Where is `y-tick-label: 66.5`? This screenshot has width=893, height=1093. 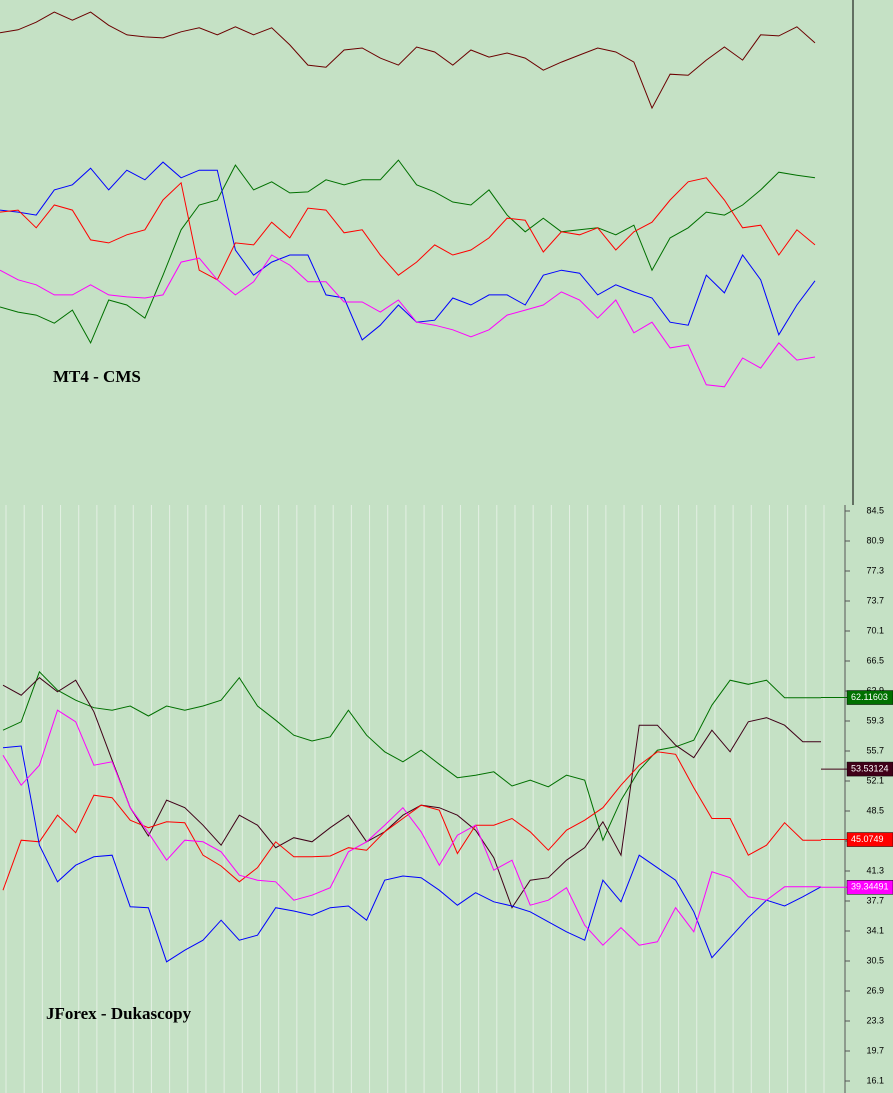 y-tick-label: 66.5 is located at coordinates (875, 660).